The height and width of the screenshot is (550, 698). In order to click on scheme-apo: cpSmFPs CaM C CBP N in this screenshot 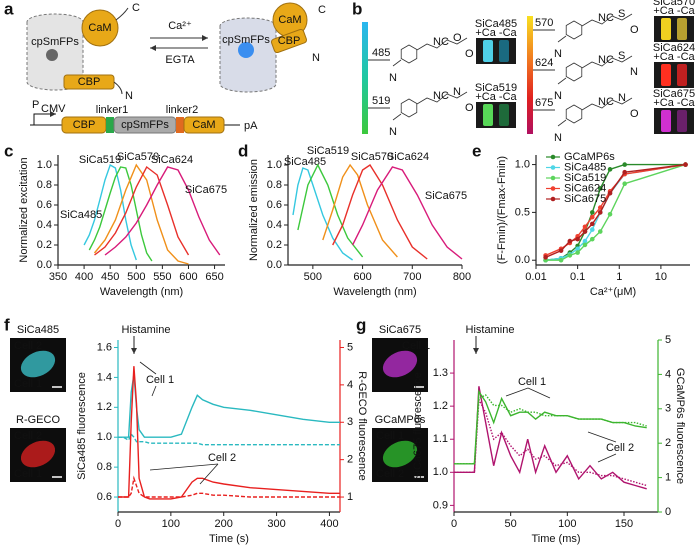, I will do `click(83, 52)`.